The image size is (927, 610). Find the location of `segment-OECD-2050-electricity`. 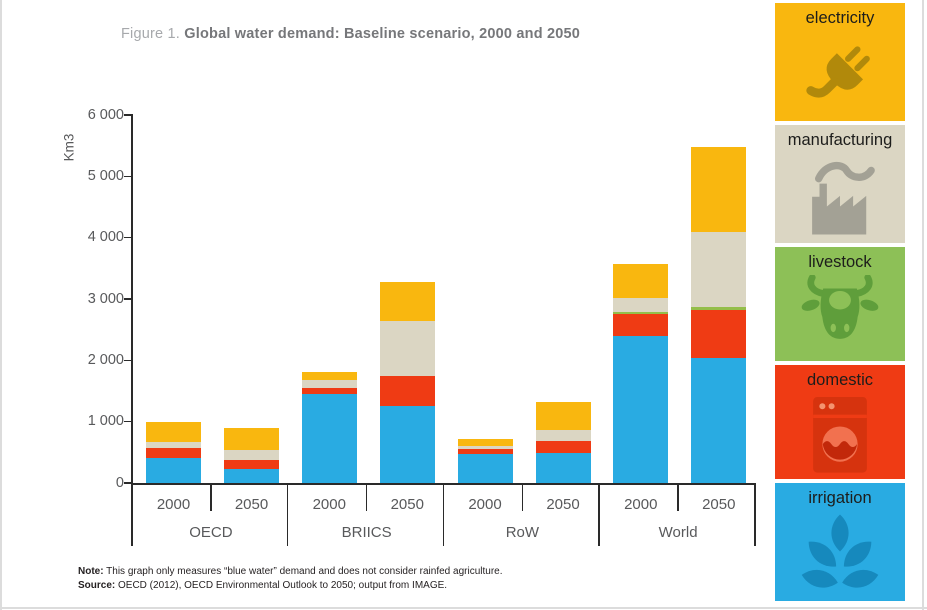

segment-OECD-2050-electricity is located at coordinates (251, 439).